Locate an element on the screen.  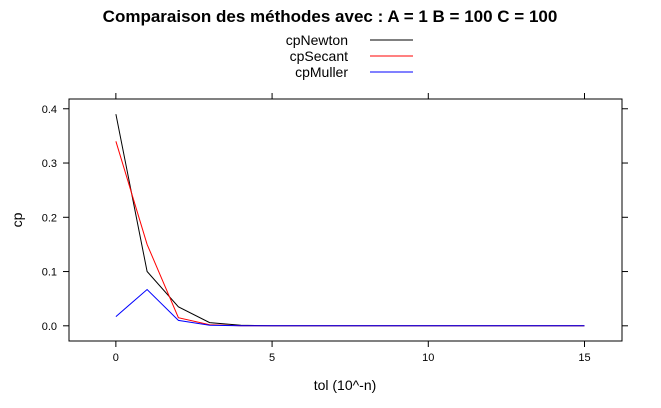
y-axis-label: cp is located at coordinates (17, 219).